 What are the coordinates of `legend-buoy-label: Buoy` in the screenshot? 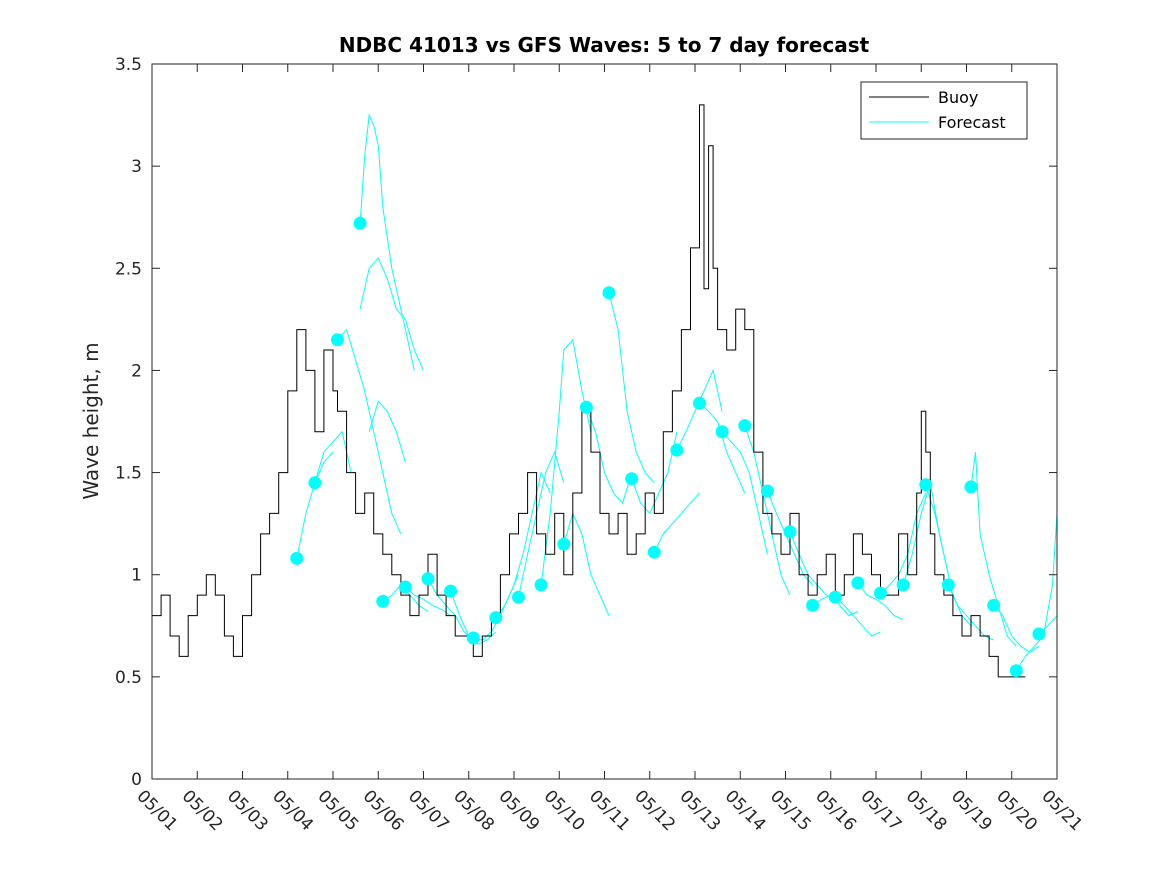 It's located at (958, 97).